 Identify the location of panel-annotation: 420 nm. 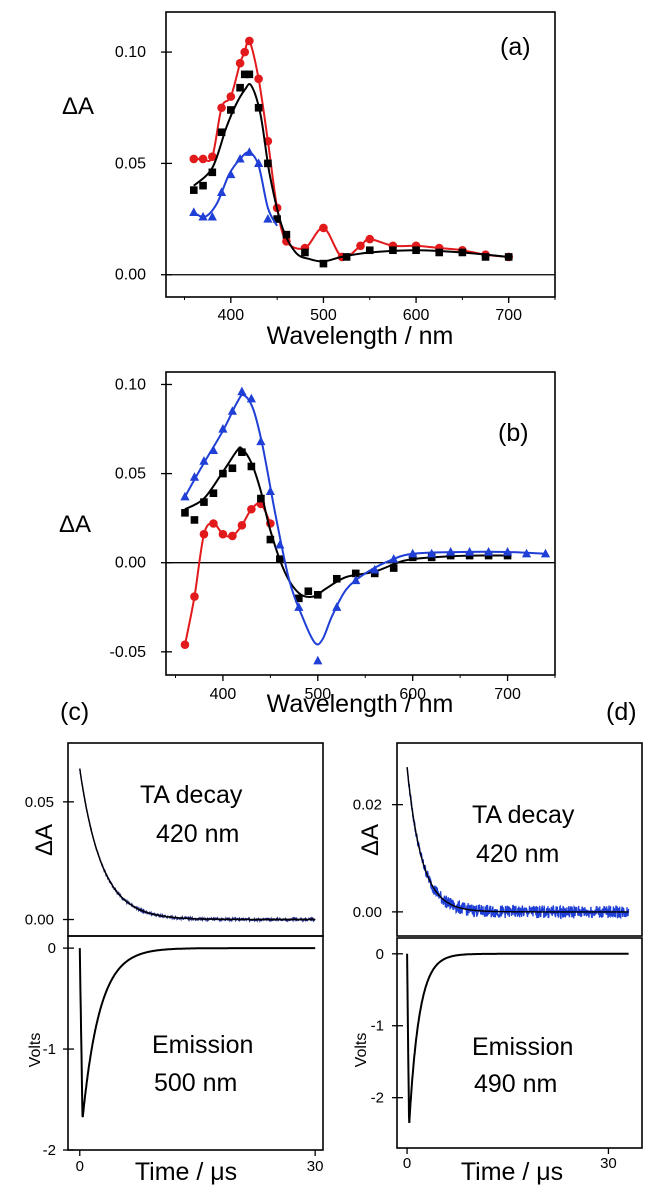
(197, 834).